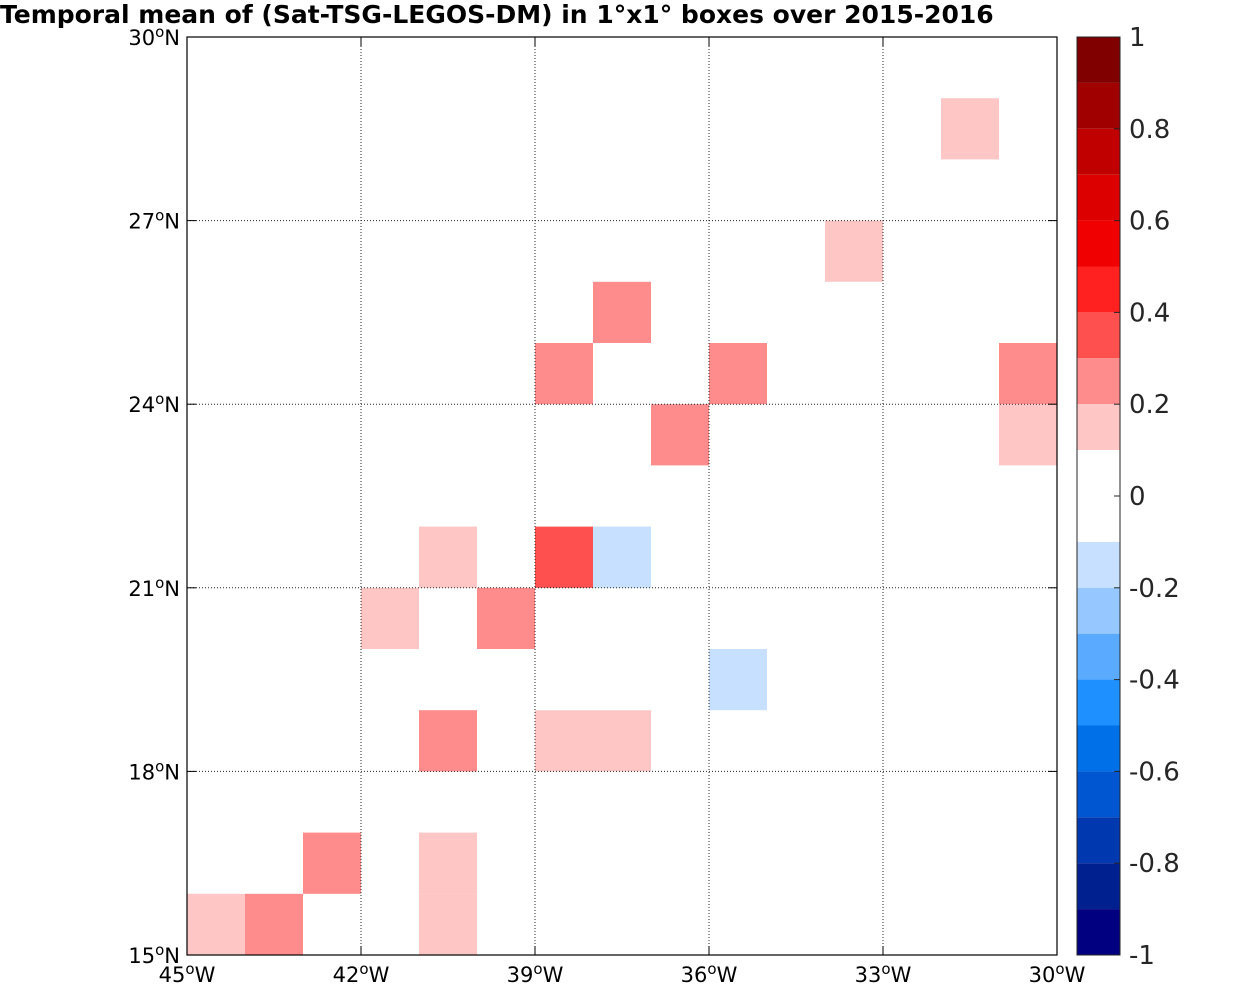 This screenshot has width=1241, height=984. What do you see at coordinates (154, 403) in the screenshot?
I see `y-tick-label: 24oN` at bounding box center [154, 403].